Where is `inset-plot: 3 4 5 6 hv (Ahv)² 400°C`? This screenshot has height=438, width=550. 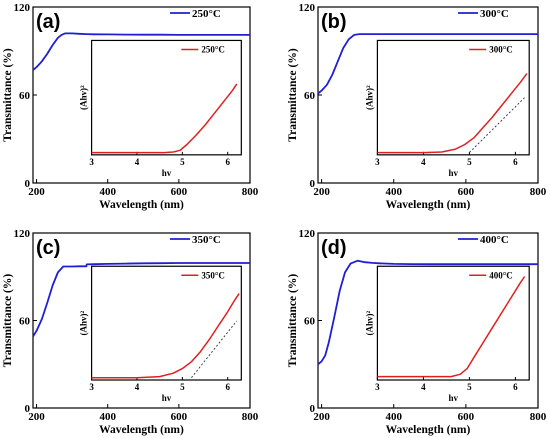
inset-plot: 3 4 5 6 hv (Ahv)² 400°C is located at coordinates (447, 334).